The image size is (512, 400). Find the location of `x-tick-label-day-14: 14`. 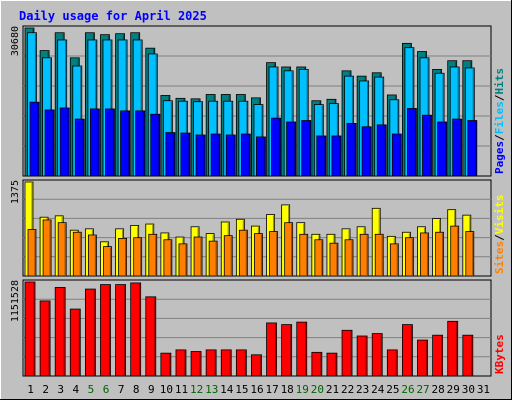

x-tick-label-day-14: 14 is located at coordinates (227, 389).